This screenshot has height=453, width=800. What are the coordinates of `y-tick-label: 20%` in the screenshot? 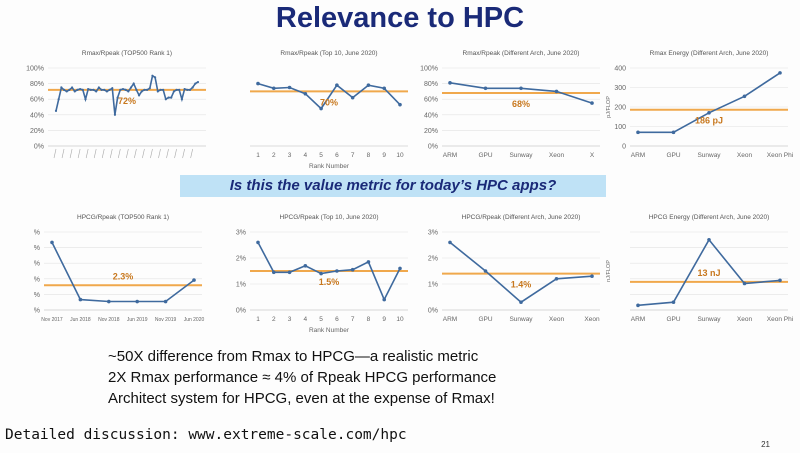 It's located at (37, 131).